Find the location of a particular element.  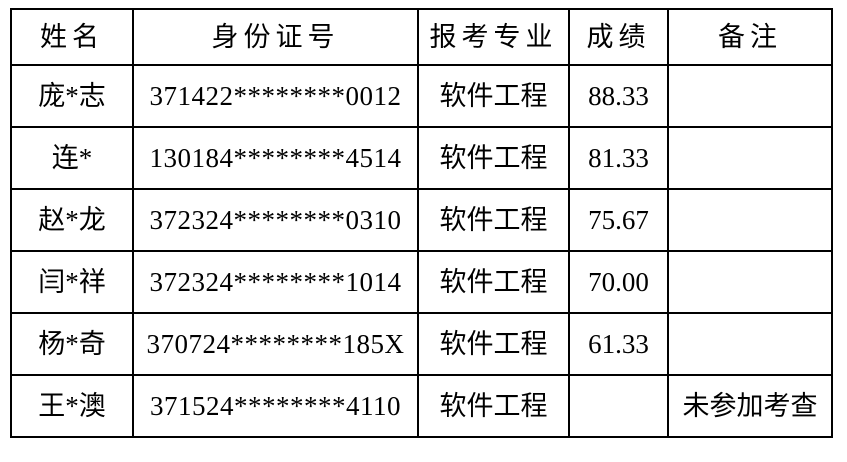

header-remark: 备注 is located at coordinates (750, 37).